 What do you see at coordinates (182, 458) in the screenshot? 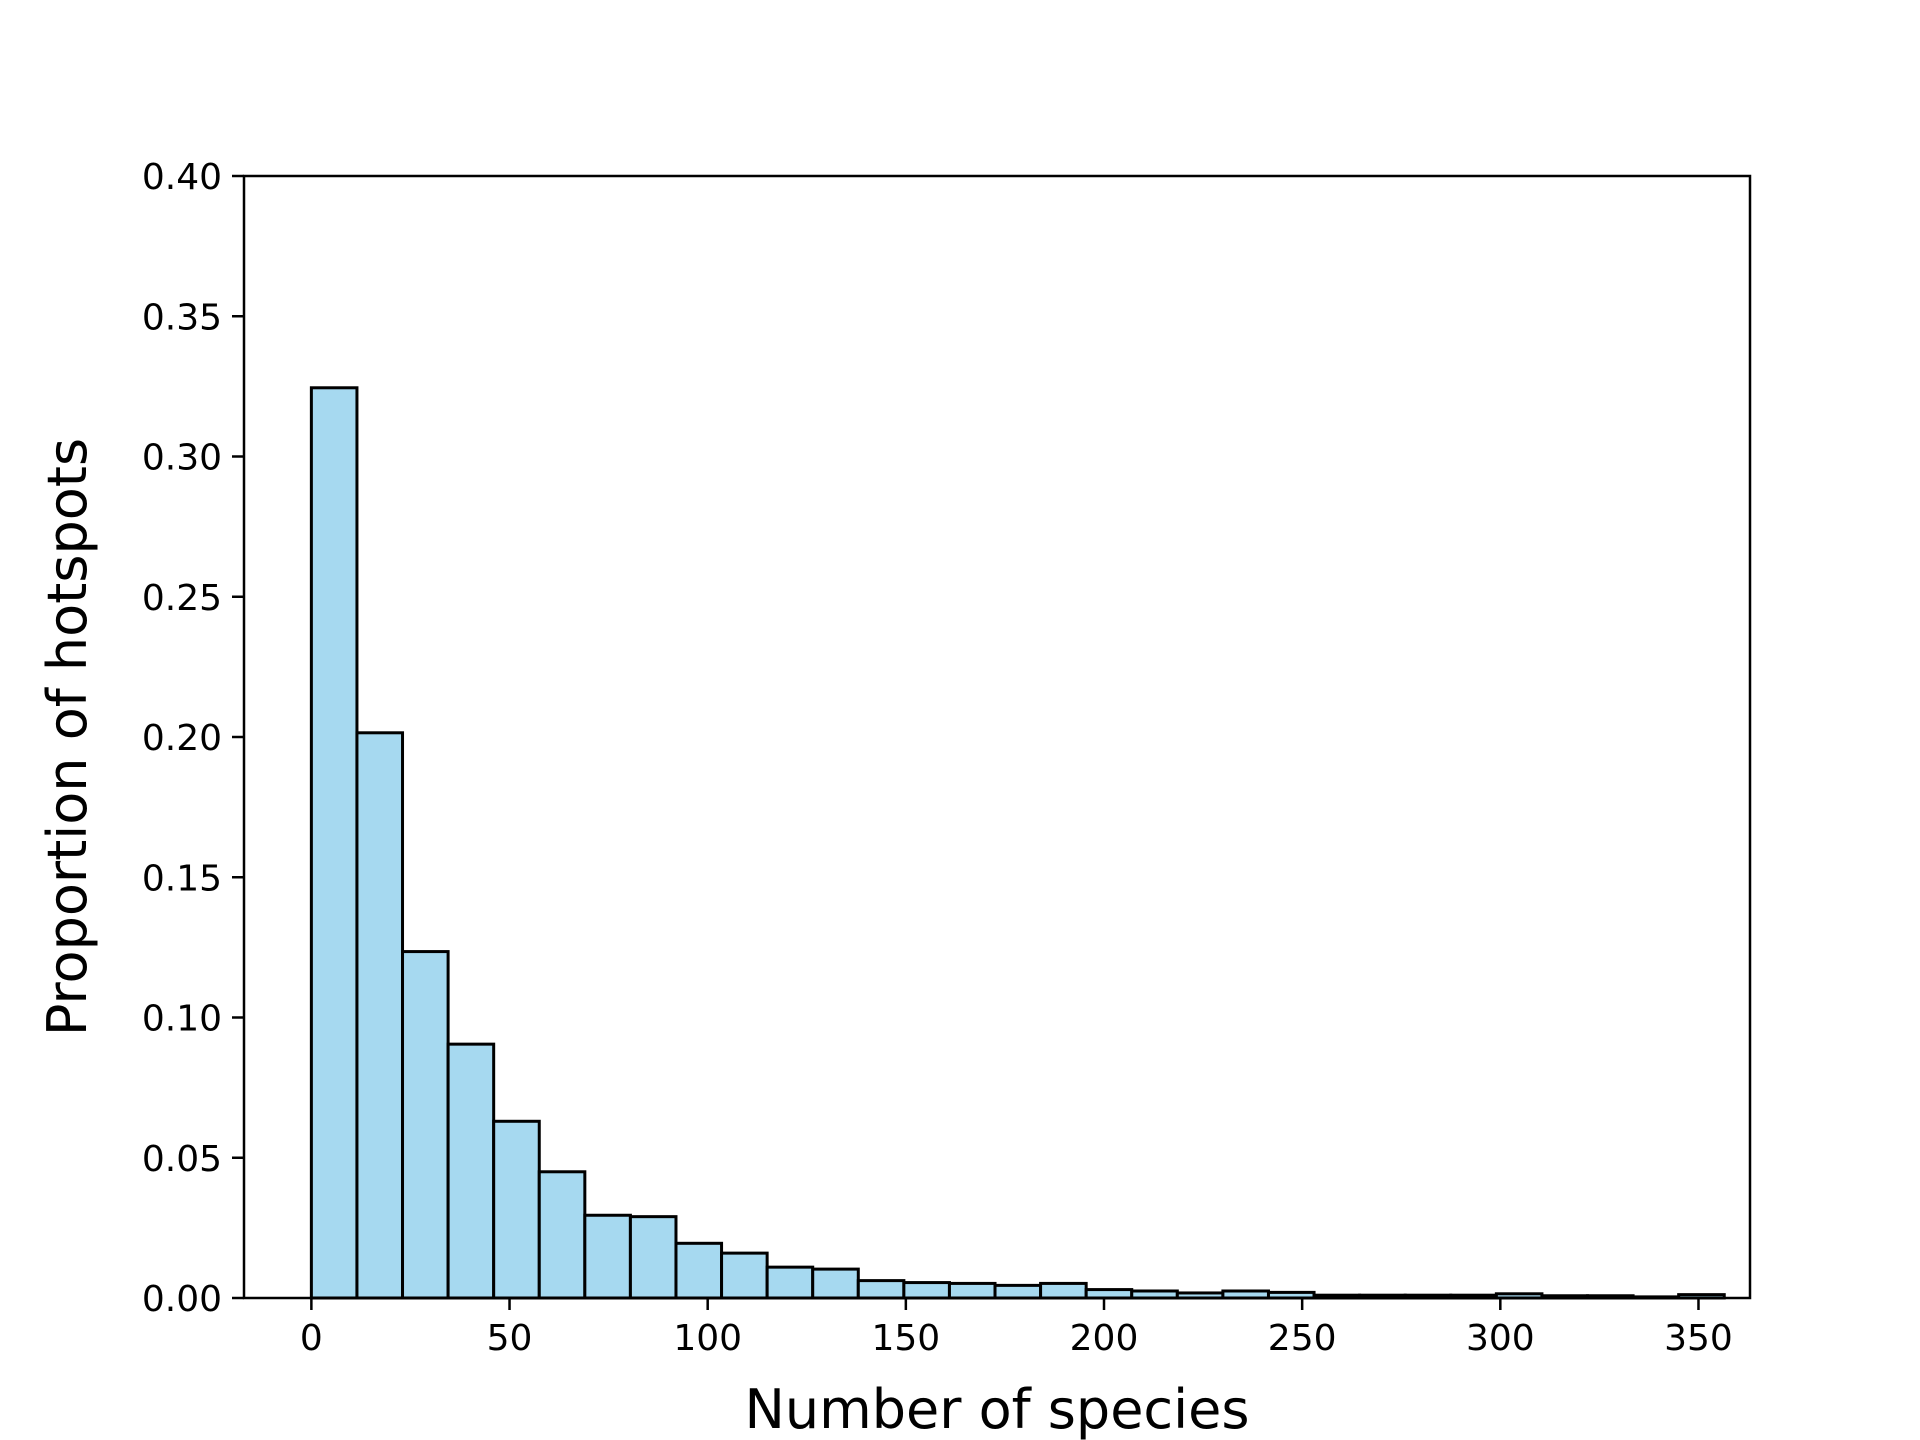
I see `y-tick-label: 0.30` at bounding box center [182, 458].